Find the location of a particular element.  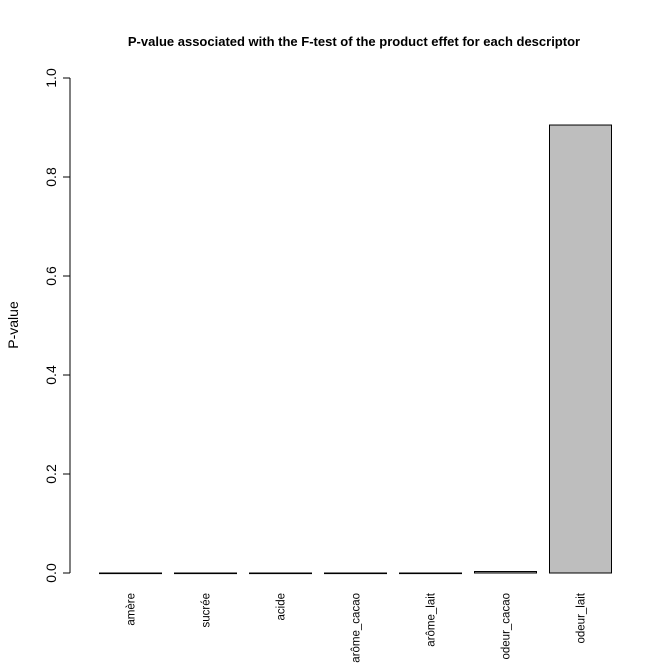

y-tick-label-4: 0.8 is located at coordinates (51, 177).